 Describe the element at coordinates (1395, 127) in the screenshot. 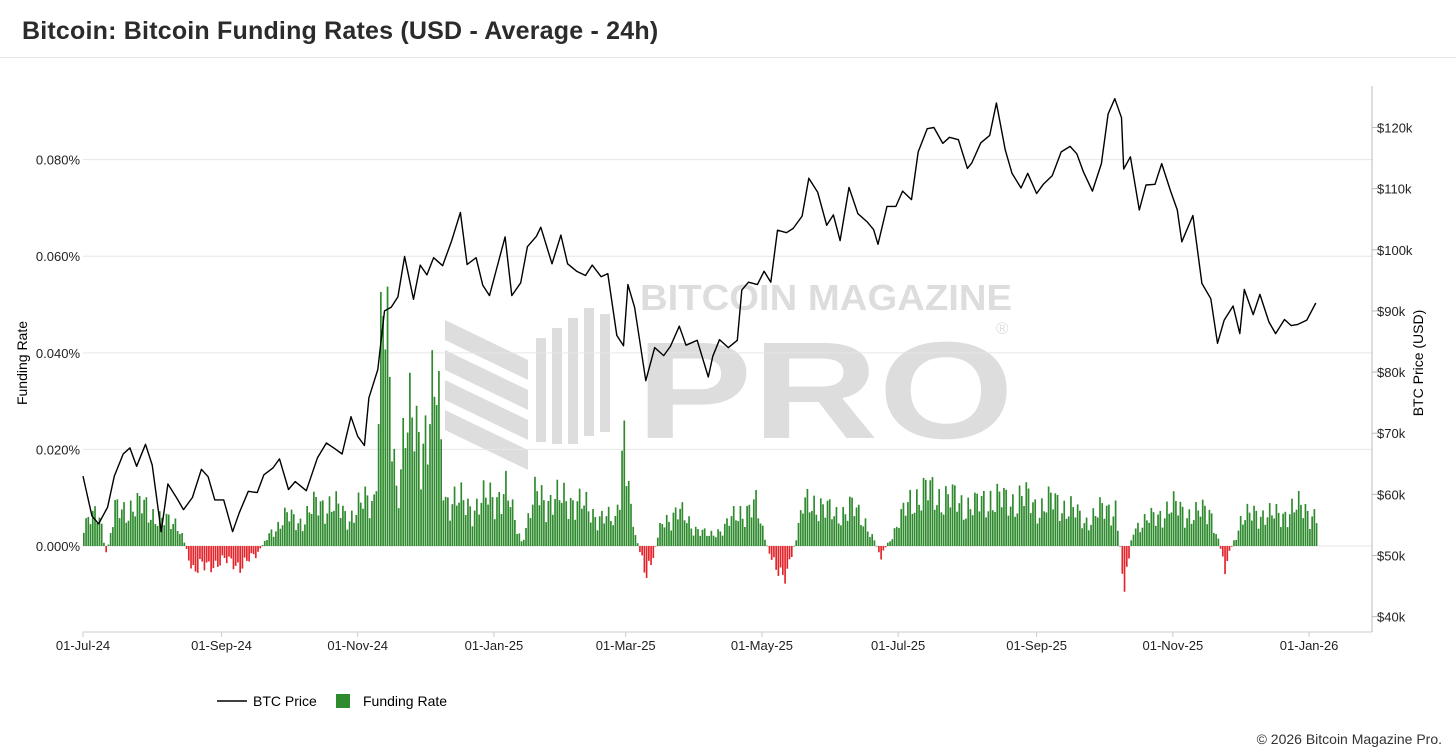

I see `y-right-tick-label: $120k` at that location.